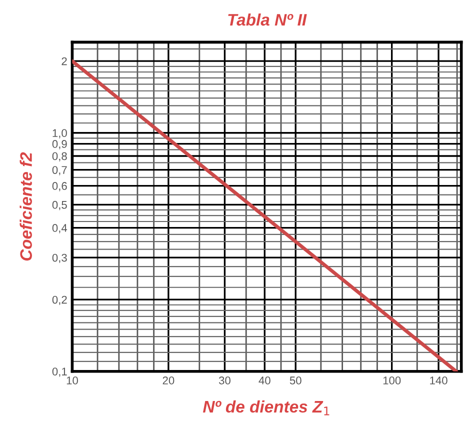 The image size is (466, 422). Describe the element at coordinates (60, 229) in the screenshot. I see `y-tick-label: 0,4` at that location.